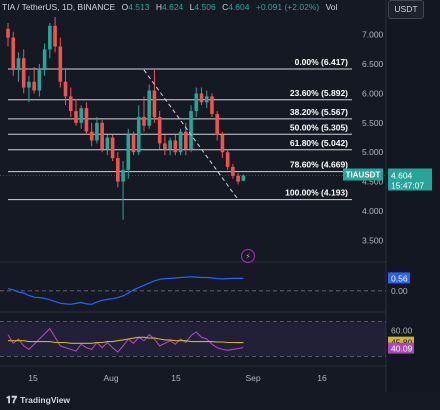  I want to click on tradingview-logo: 𝟏𝟕 TradingView, so click(66, 401).